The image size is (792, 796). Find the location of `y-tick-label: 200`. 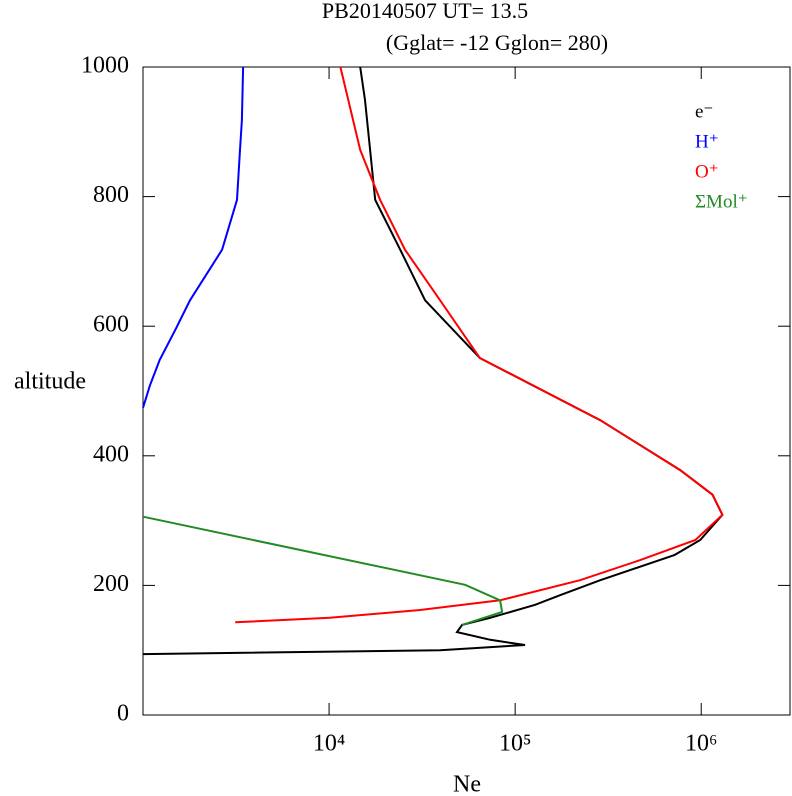

y-tick-label: 200 is located at coordinates (111, 584).